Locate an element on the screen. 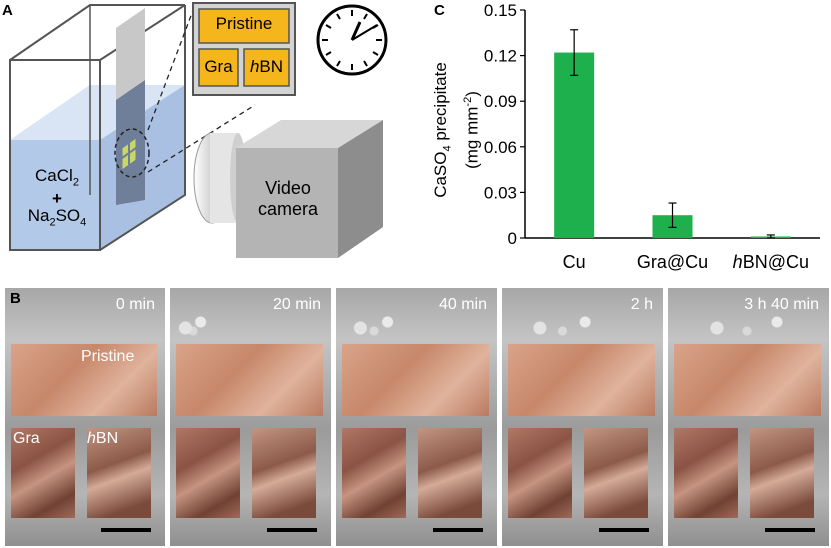  panel-b-letter: B is located at coordinates (15, 298).